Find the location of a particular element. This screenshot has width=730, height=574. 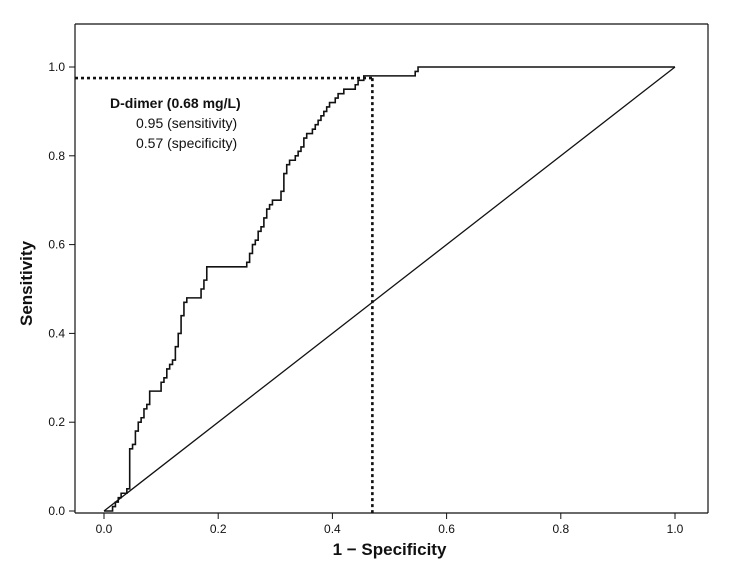

x-axis-label: 1 − Specificity is located at coordinates (390, 549).